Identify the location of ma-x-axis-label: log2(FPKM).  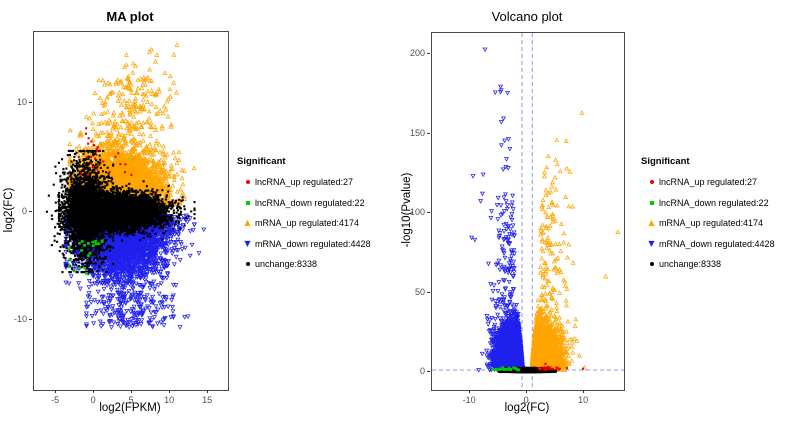
(130, 408).